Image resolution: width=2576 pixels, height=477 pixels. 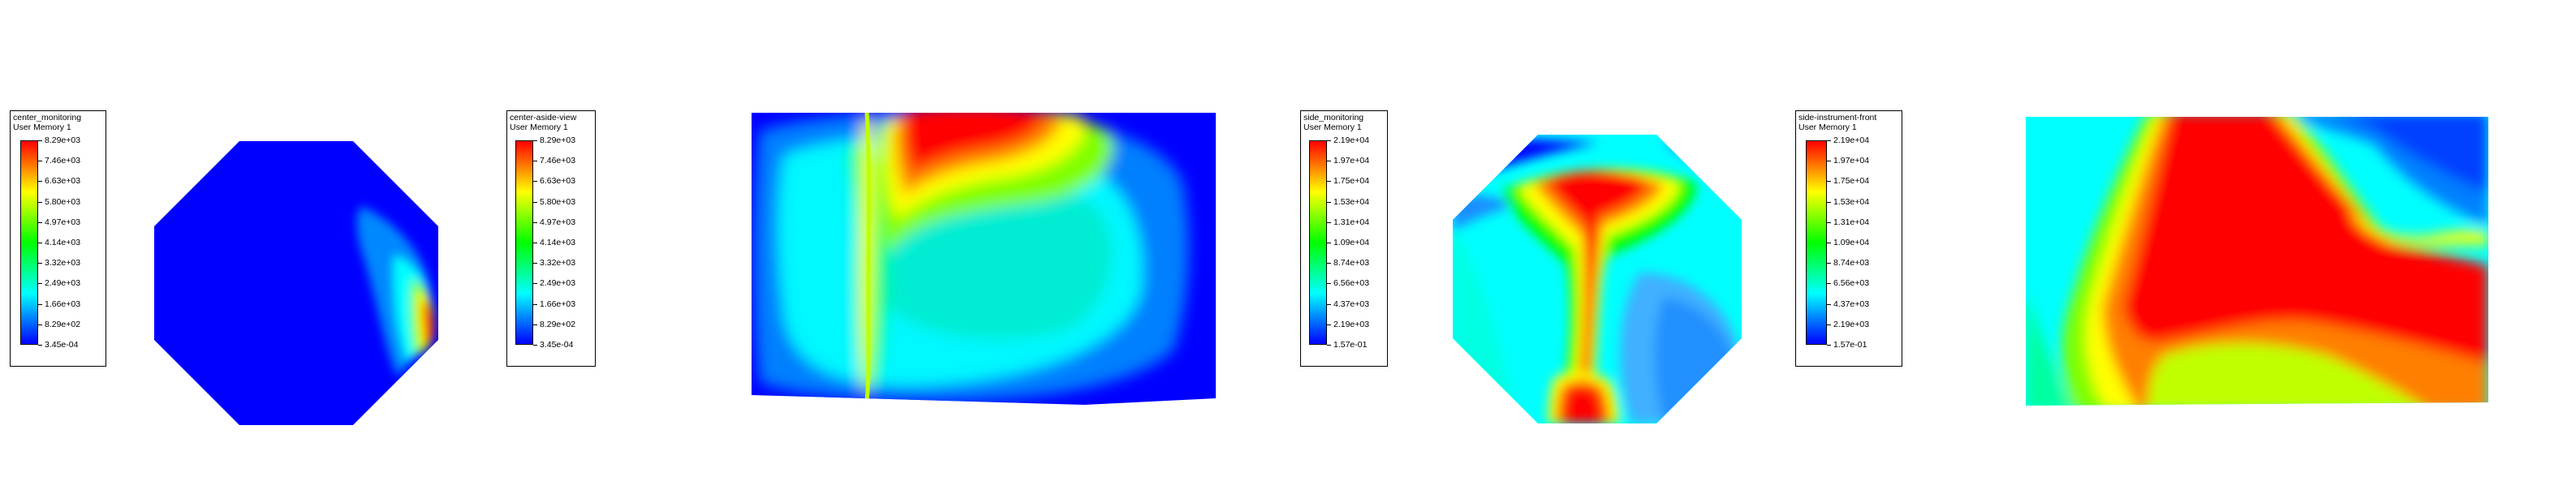 I want to click on contour-view-side-monitoring, so click(x=1598, y=279).